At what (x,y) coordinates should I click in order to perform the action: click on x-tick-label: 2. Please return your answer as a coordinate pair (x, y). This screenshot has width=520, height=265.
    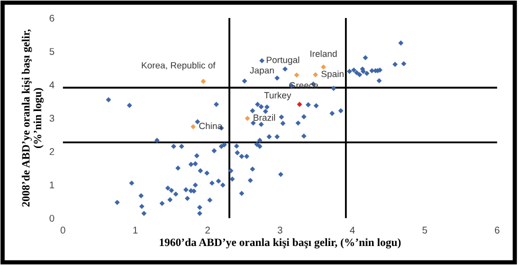
    Looking at the image, I should click on (207, 230).